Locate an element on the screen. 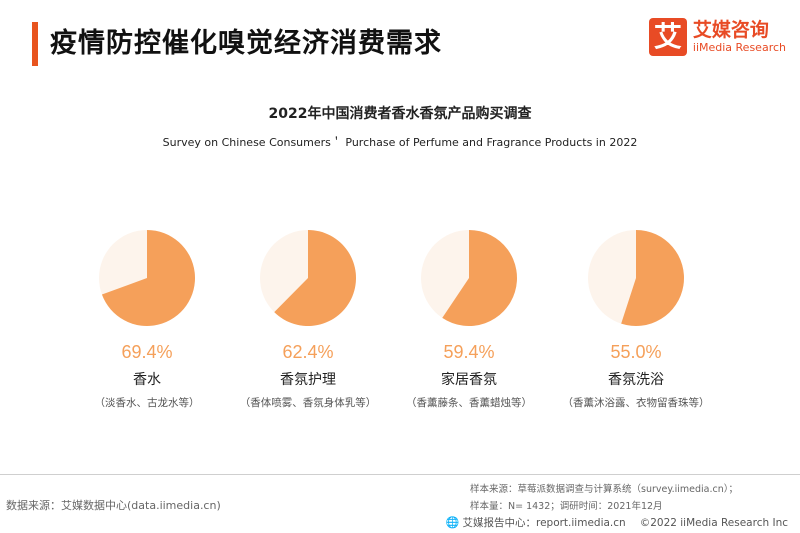  pie-caption-1: 69.4% 香水 （淡香水、古龙水等） is located at coordinates (147, 376).